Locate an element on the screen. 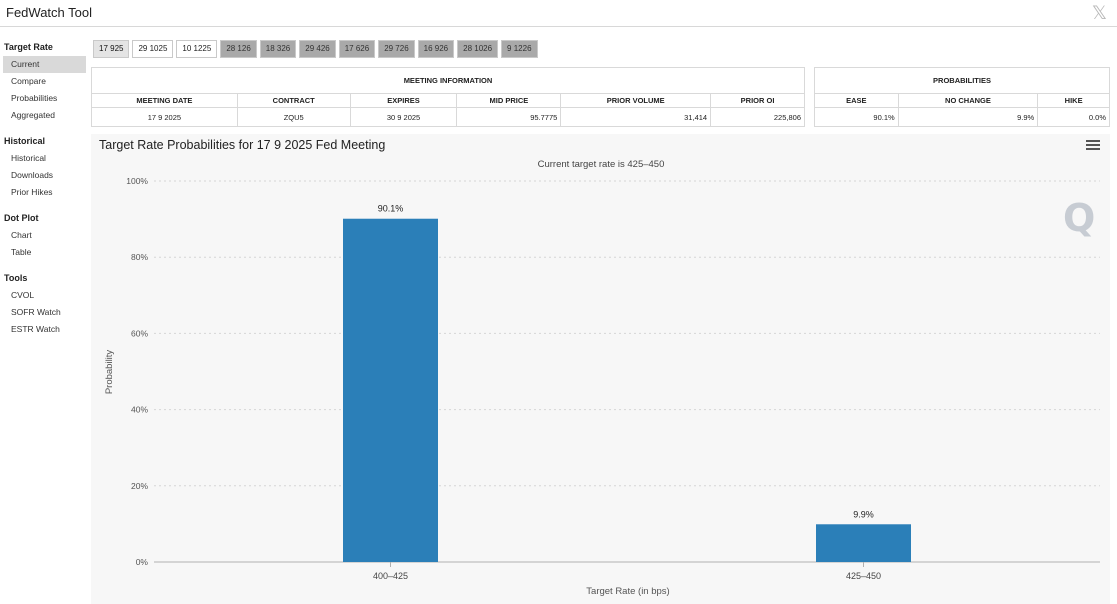 Image resolution: width=1117 pixels, height=604 pixels. watermark-logo: Q is located at coordinates (1079, 218).